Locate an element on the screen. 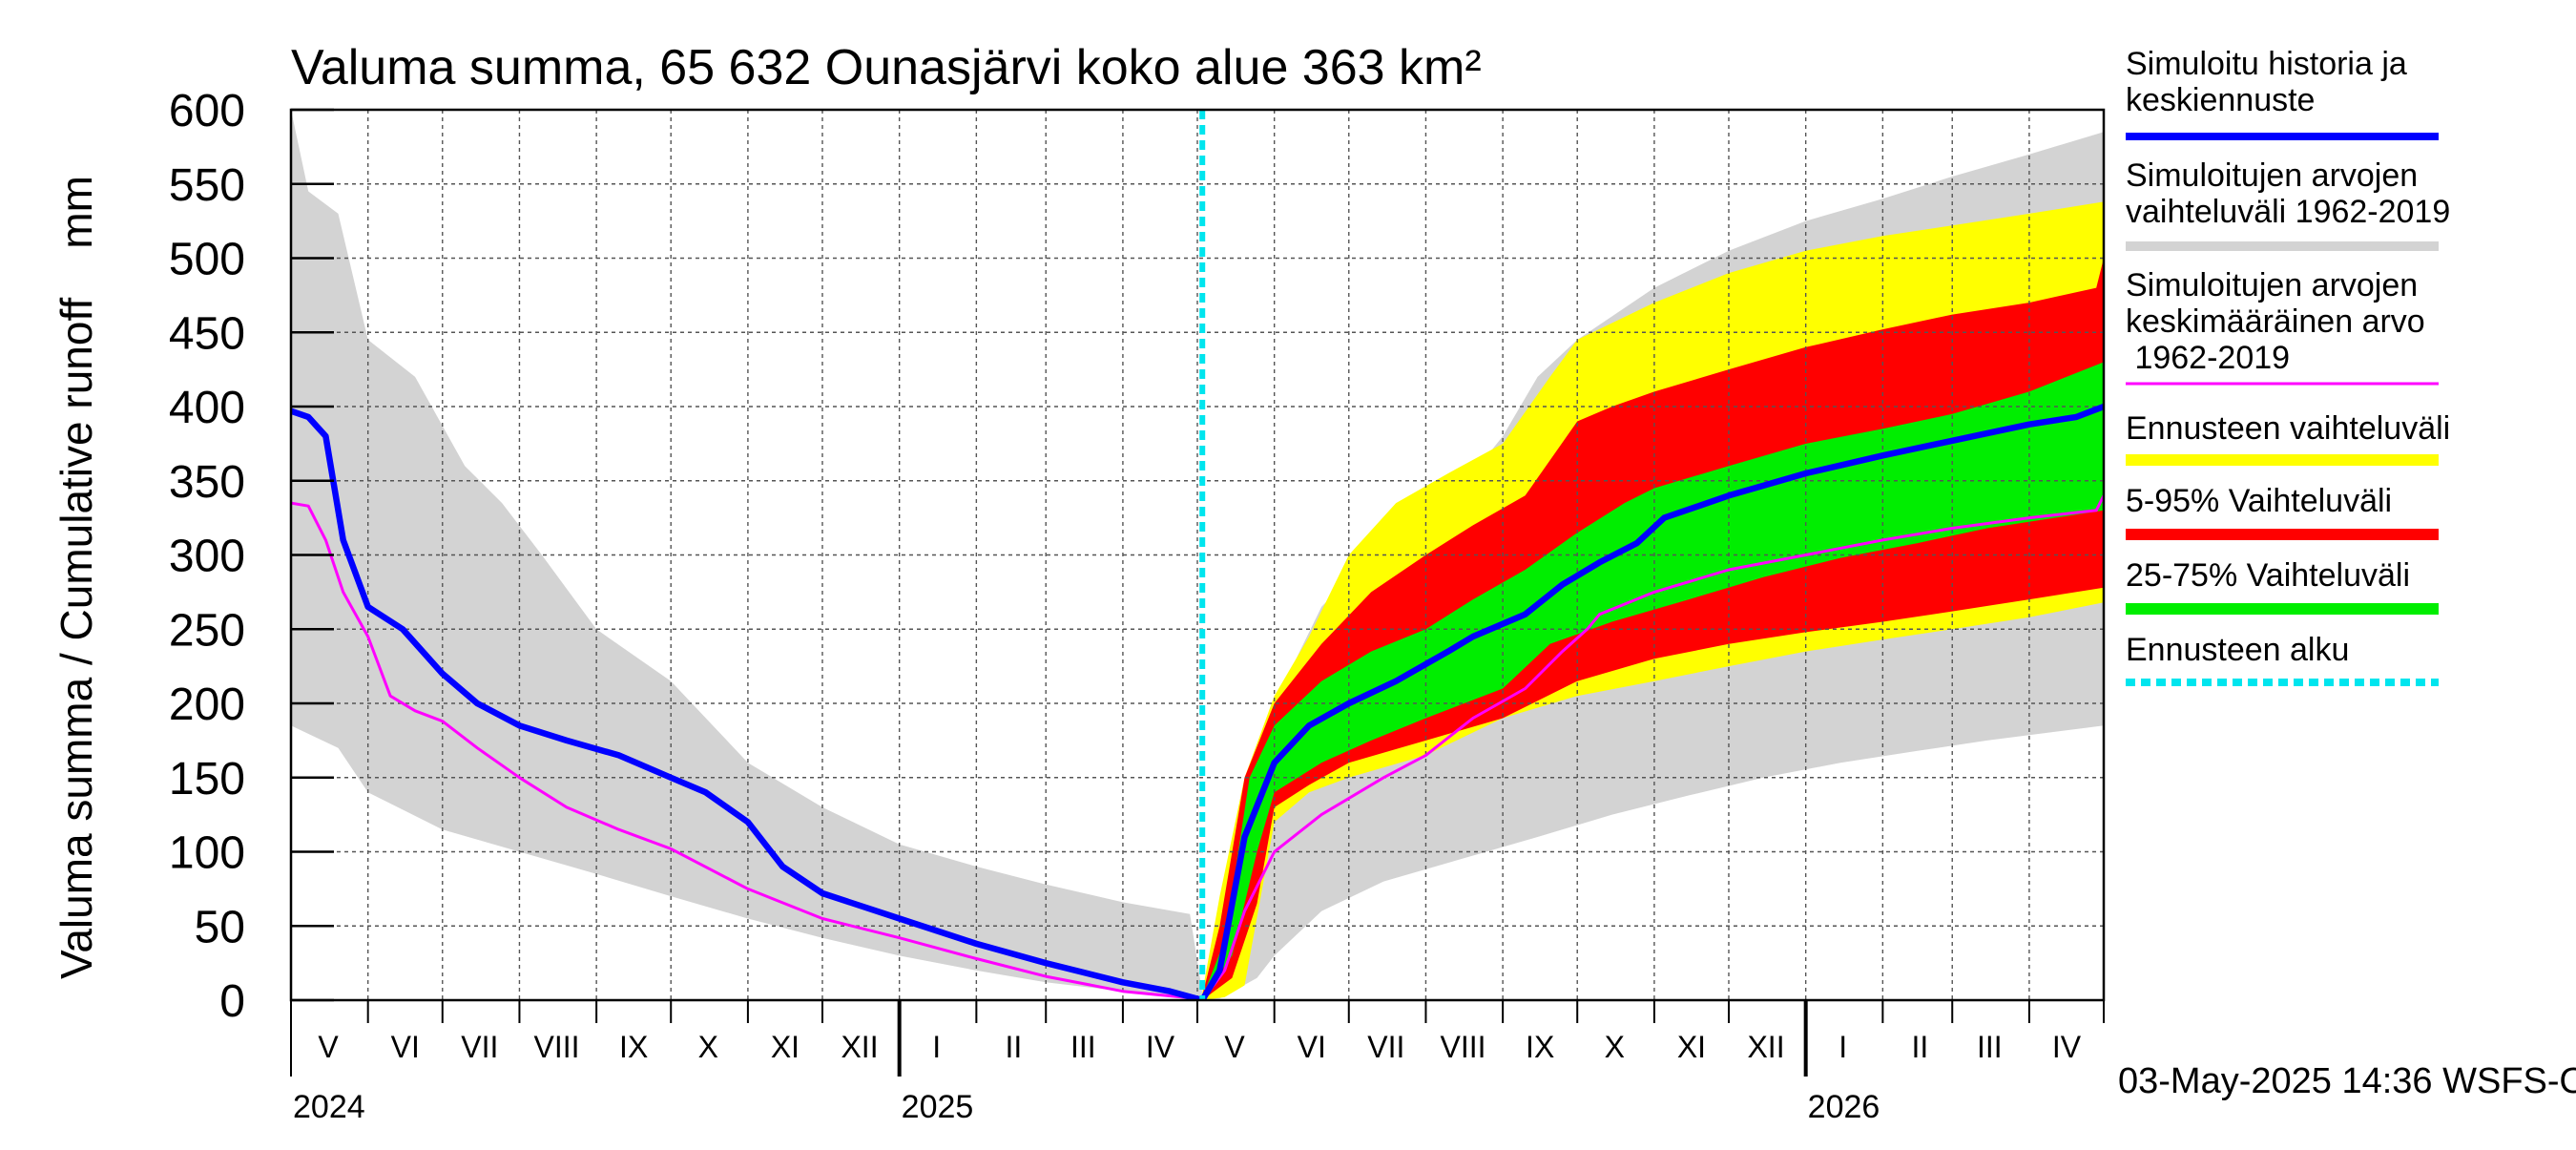  year-label: 2025 is located at coordinates (938, 1107).